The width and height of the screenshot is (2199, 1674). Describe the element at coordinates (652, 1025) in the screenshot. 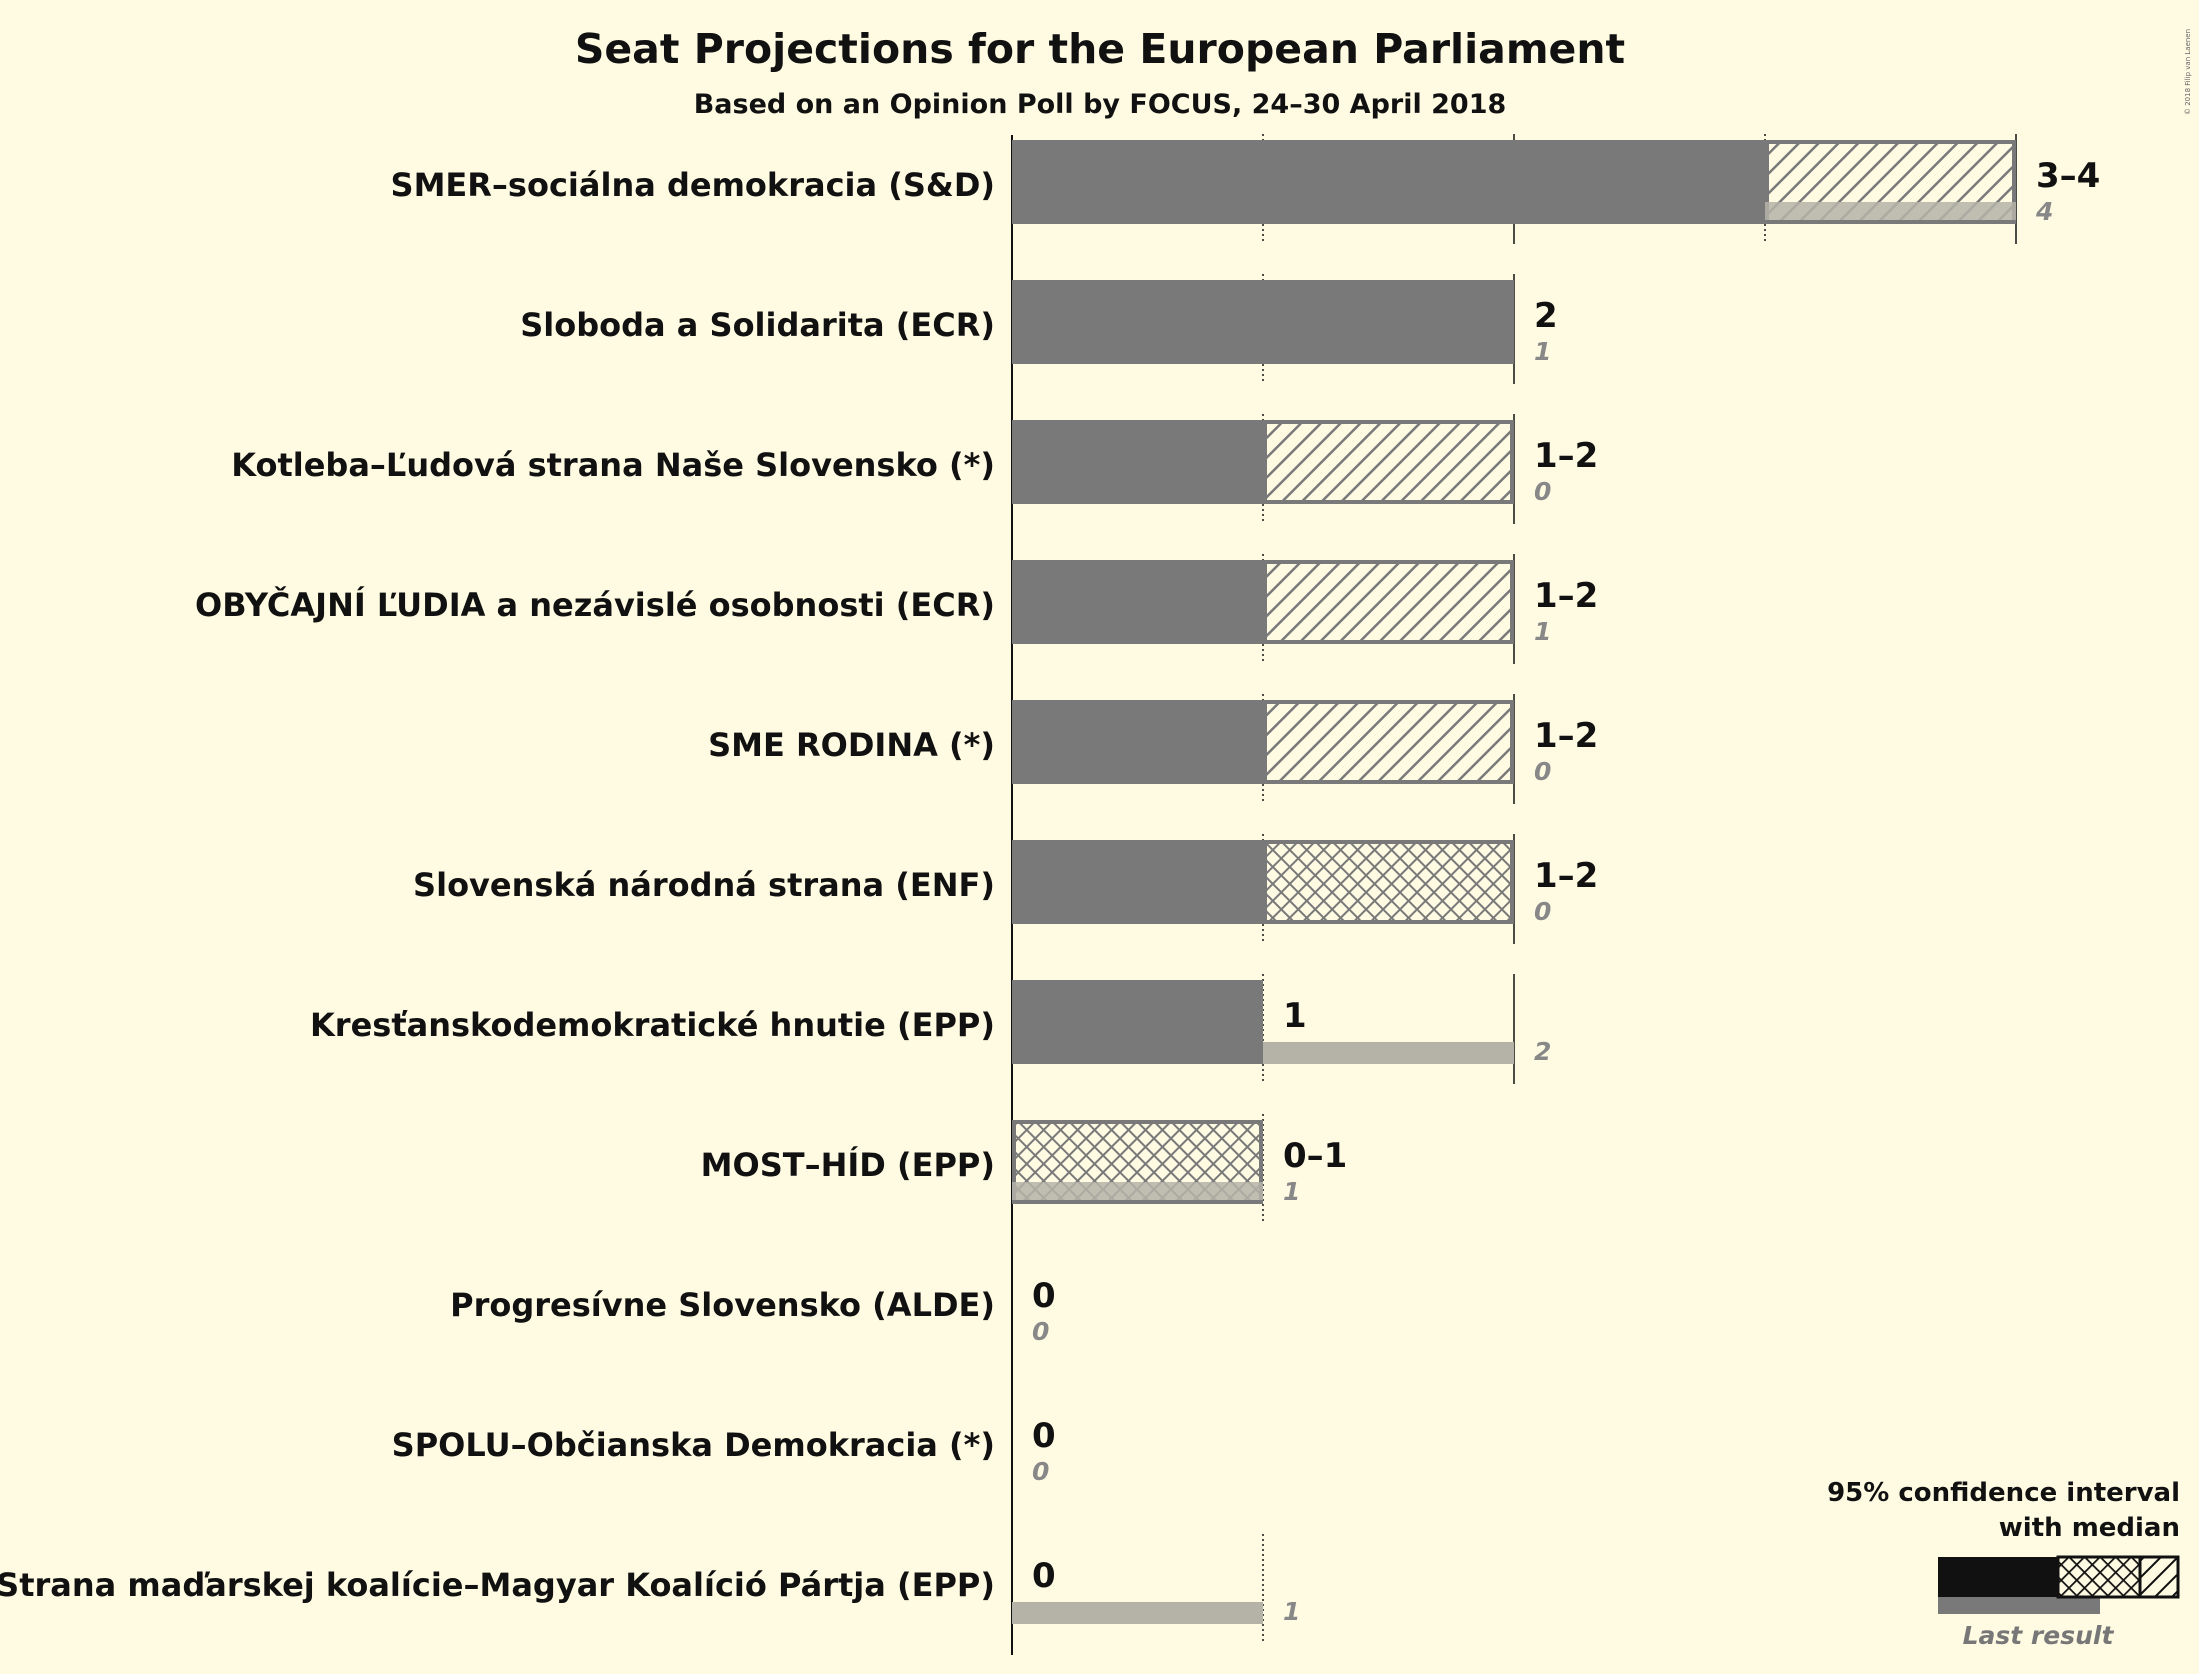

I see `party-name: Kresťanskodemokratické hnutie (EPP)` at that location.